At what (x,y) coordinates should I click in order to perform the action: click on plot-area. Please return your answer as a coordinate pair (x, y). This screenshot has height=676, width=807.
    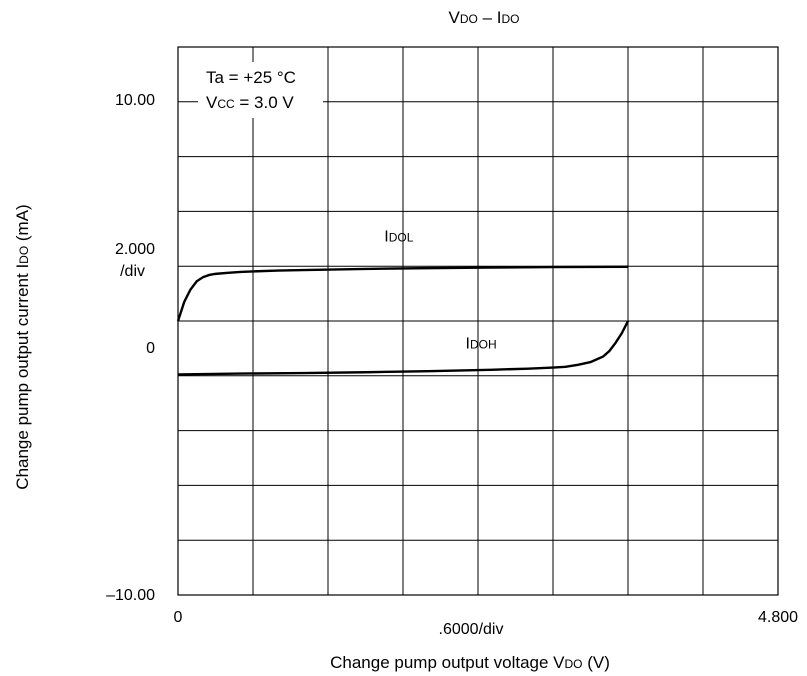
    Looking at the image, I should click on (403, 320).